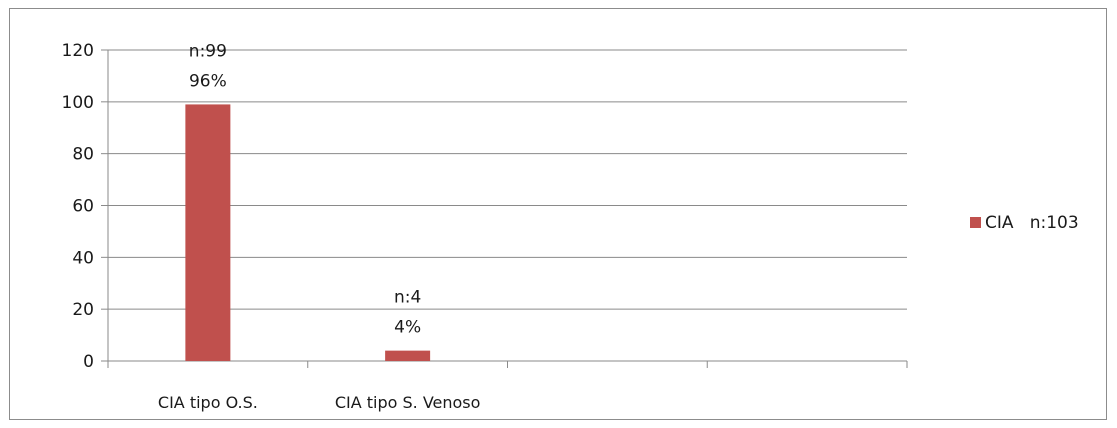  What do you see at coordinates (83, 258) in the screenshot?
I see `y-tick-label-40: 40` at bounding box center [83, 258].